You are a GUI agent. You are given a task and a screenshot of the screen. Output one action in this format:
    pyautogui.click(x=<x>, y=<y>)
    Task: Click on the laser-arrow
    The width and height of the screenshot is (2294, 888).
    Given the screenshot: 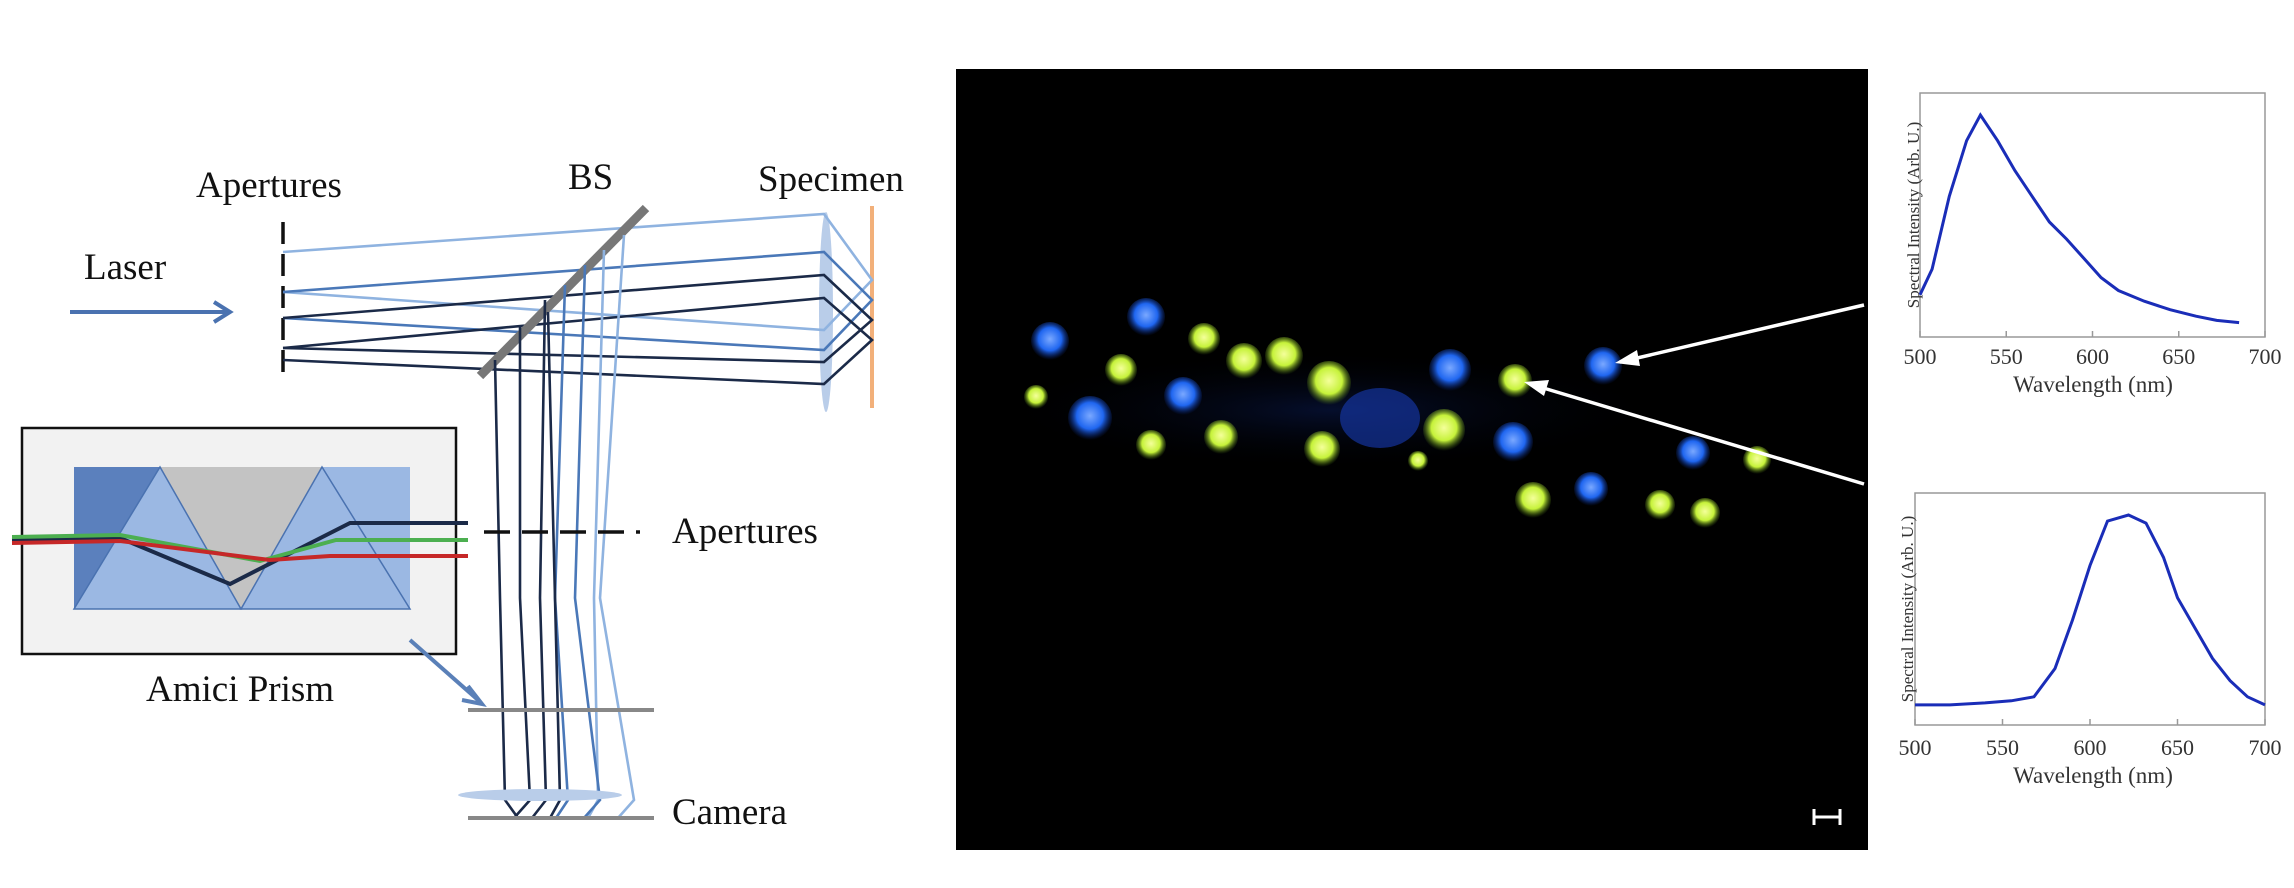 What is the action you would take?
    pyautogui.click(x=152, y=312)
    